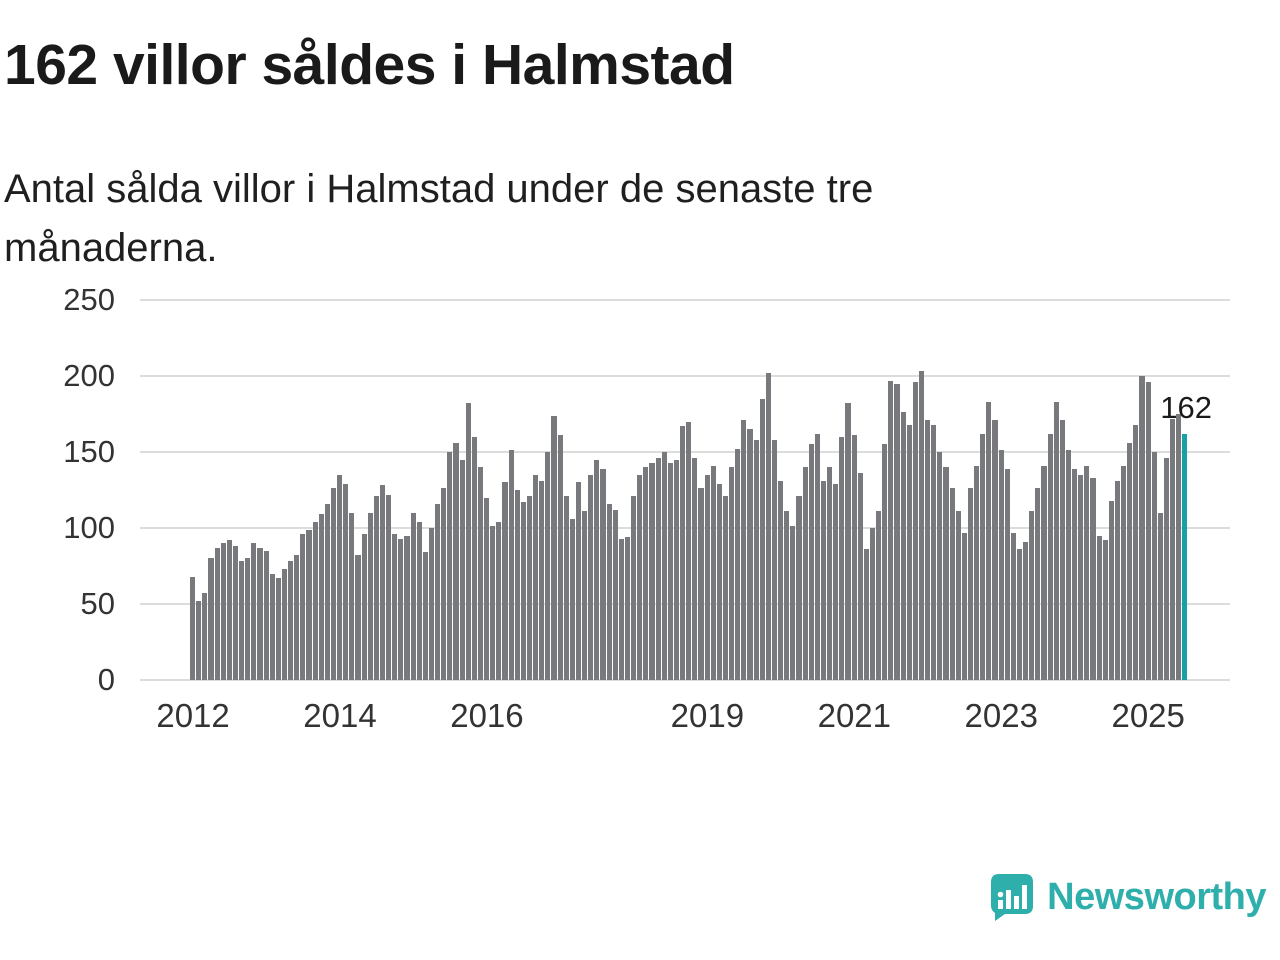 The image size is (1280, 960). Describe the element at coordinates (1012, 897) in the screenshot. I see `newsworthy-icon` at that location.